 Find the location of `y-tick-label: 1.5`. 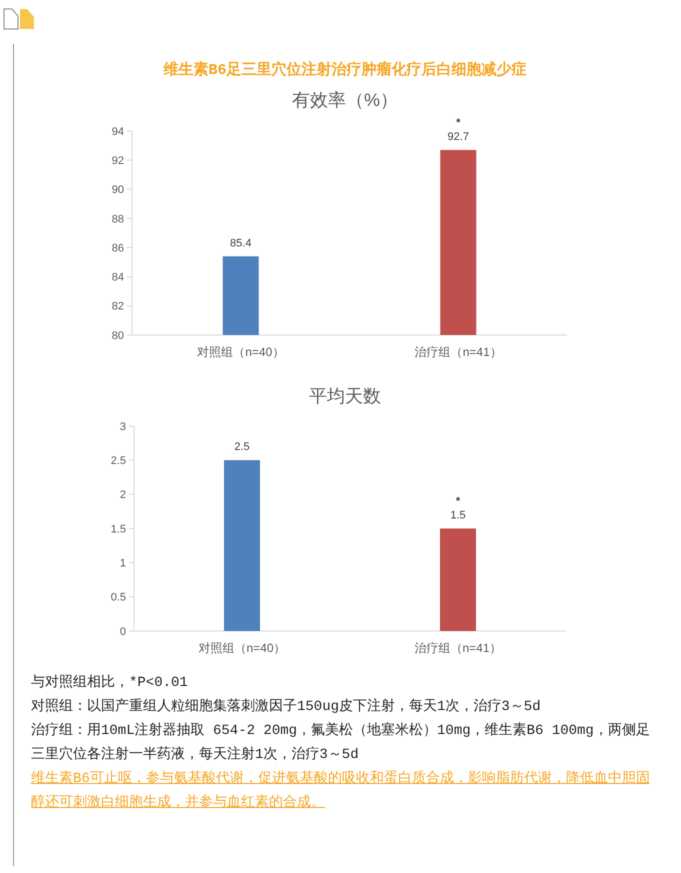

y-tick-label: 1.5 is located at coordinates (118, 529).